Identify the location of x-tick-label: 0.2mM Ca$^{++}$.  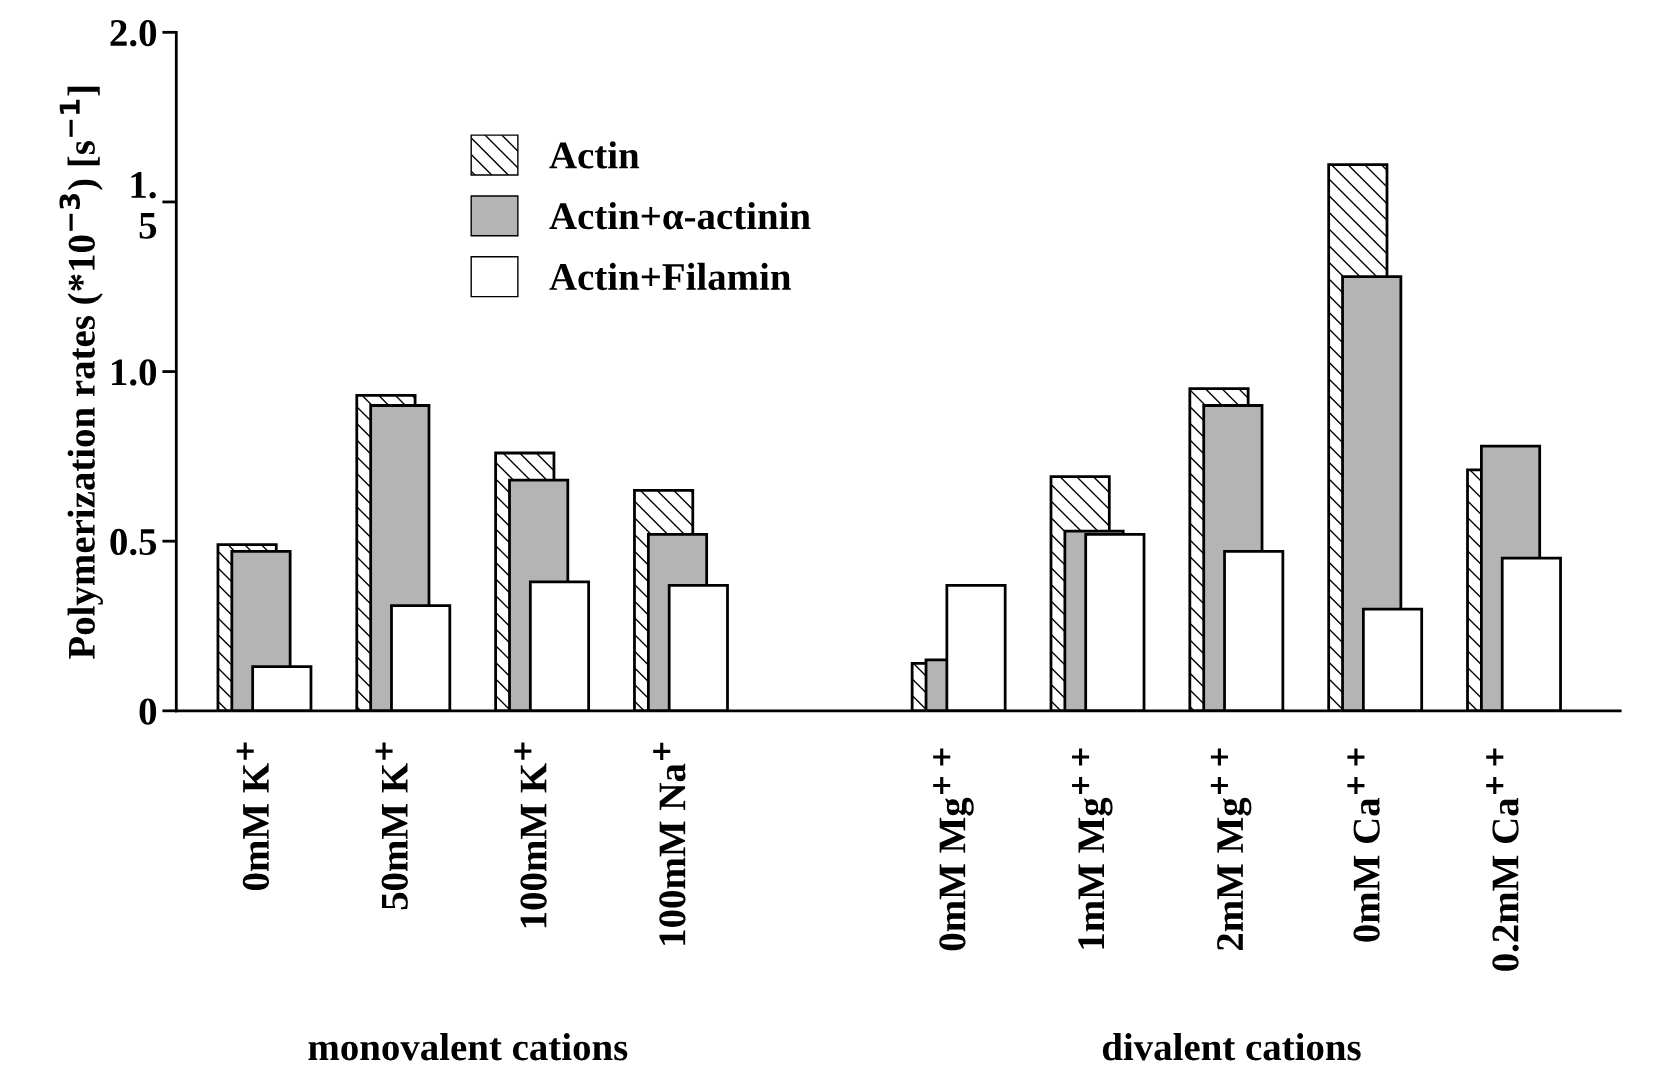
(1502, 859).